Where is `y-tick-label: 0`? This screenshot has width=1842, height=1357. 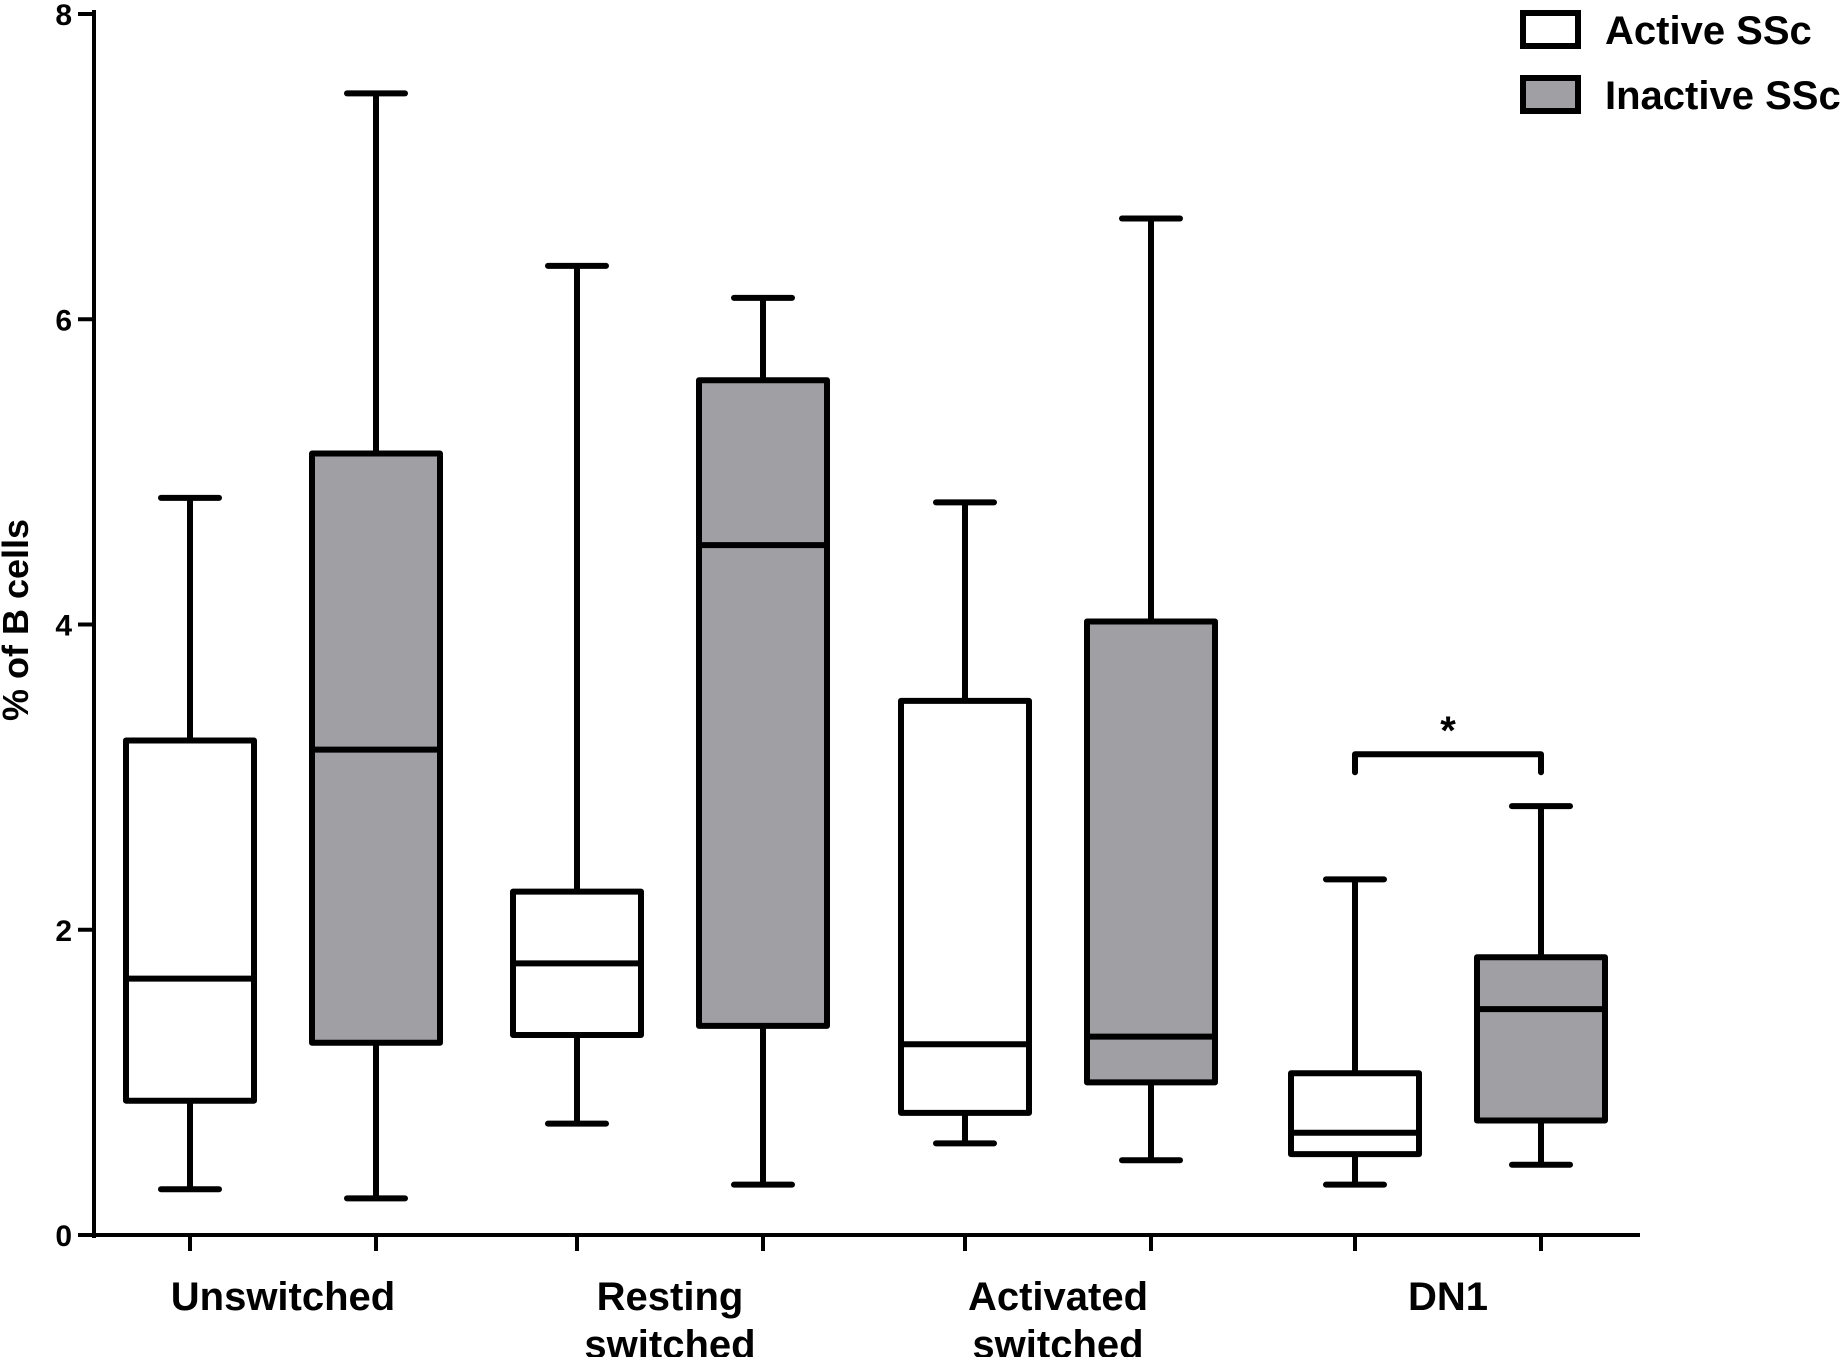
y-tick-label: 0 is located at coordinates (63, 1236).